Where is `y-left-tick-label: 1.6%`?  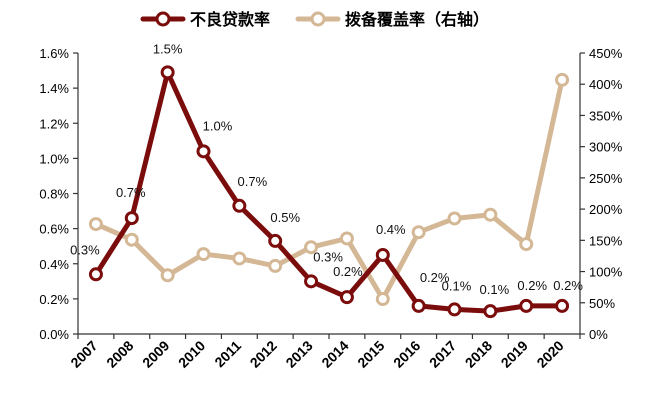
y-left-tick-label: 1.6% is located at coordinates (54, 53).